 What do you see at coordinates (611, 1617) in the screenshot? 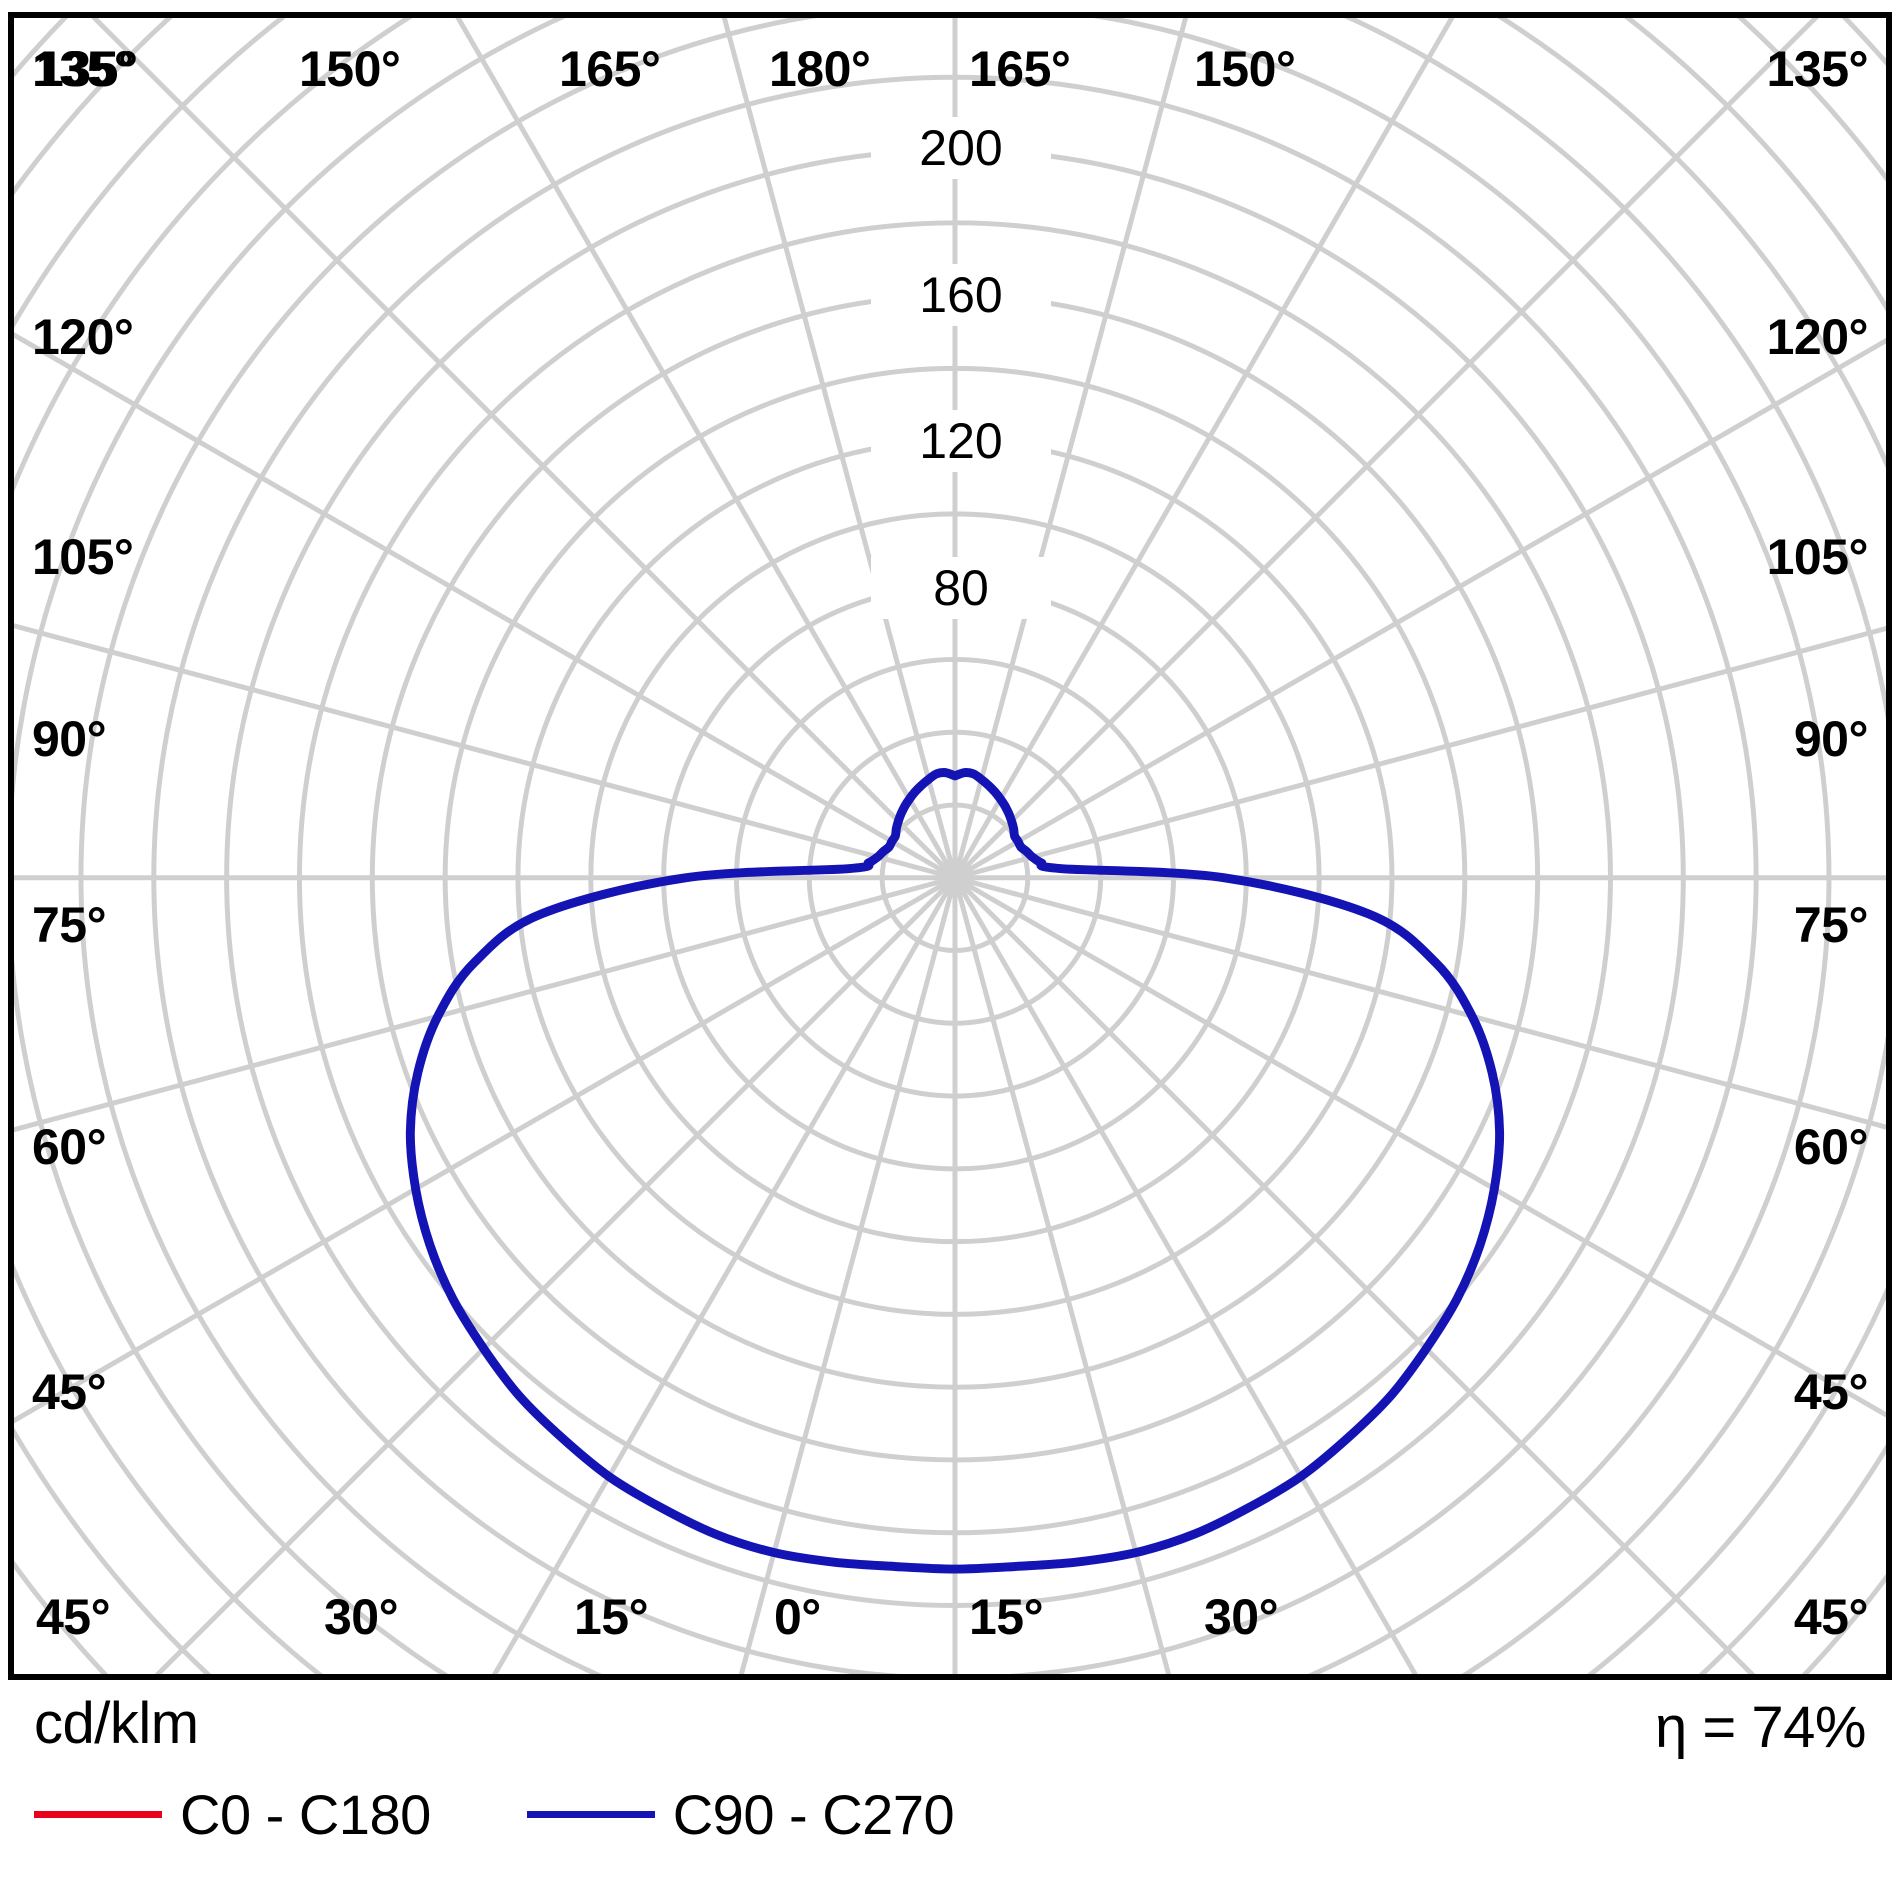
I see `angle-label-bottom-2: 15°` at bounding box center [611, 1617].